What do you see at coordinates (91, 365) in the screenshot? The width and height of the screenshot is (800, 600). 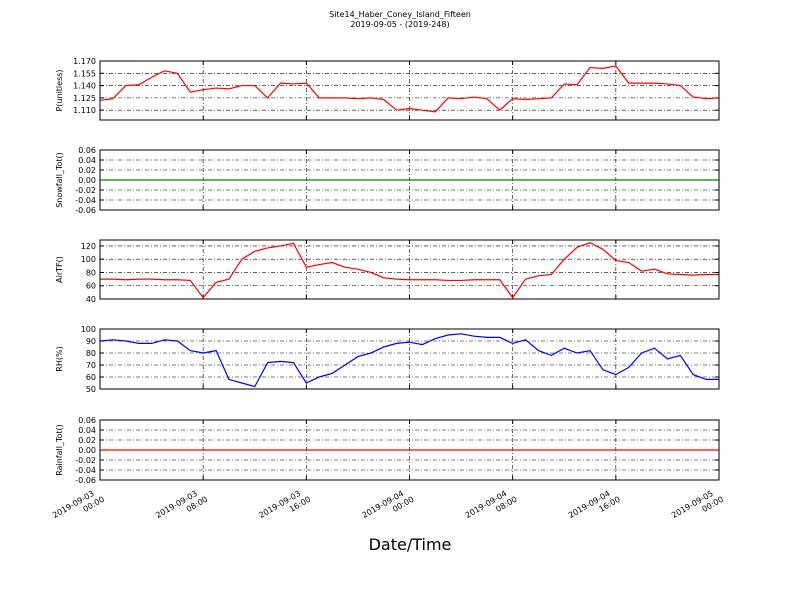 I see `y-tick-label: 70` at bounding box center [91, 365].